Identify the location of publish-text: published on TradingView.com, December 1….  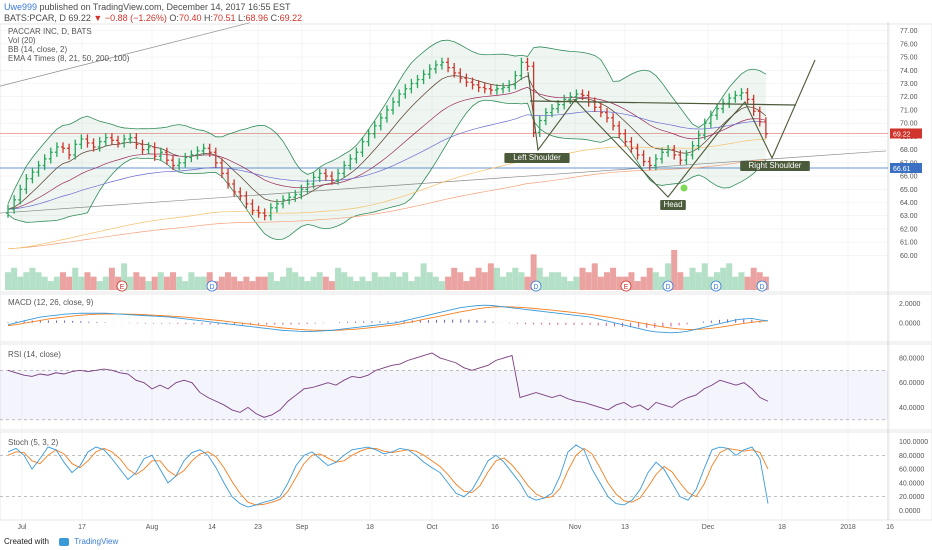
(165, 7).